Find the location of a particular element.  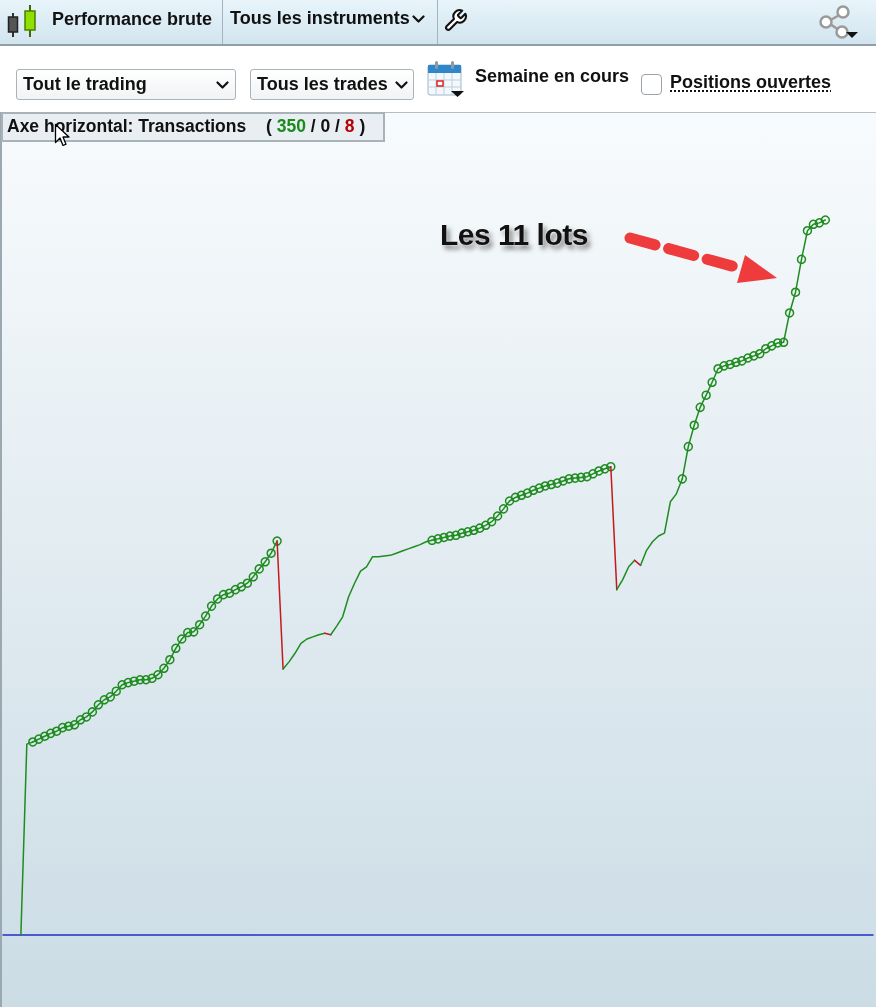

text: Tout le trading is located at coordinates (85, 84).